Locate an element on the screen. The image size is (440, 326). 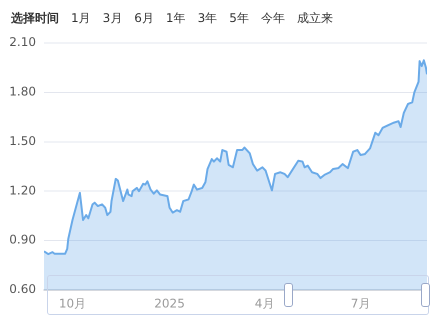
x-tick-label: 7月 is located at coordinates (360, 303).